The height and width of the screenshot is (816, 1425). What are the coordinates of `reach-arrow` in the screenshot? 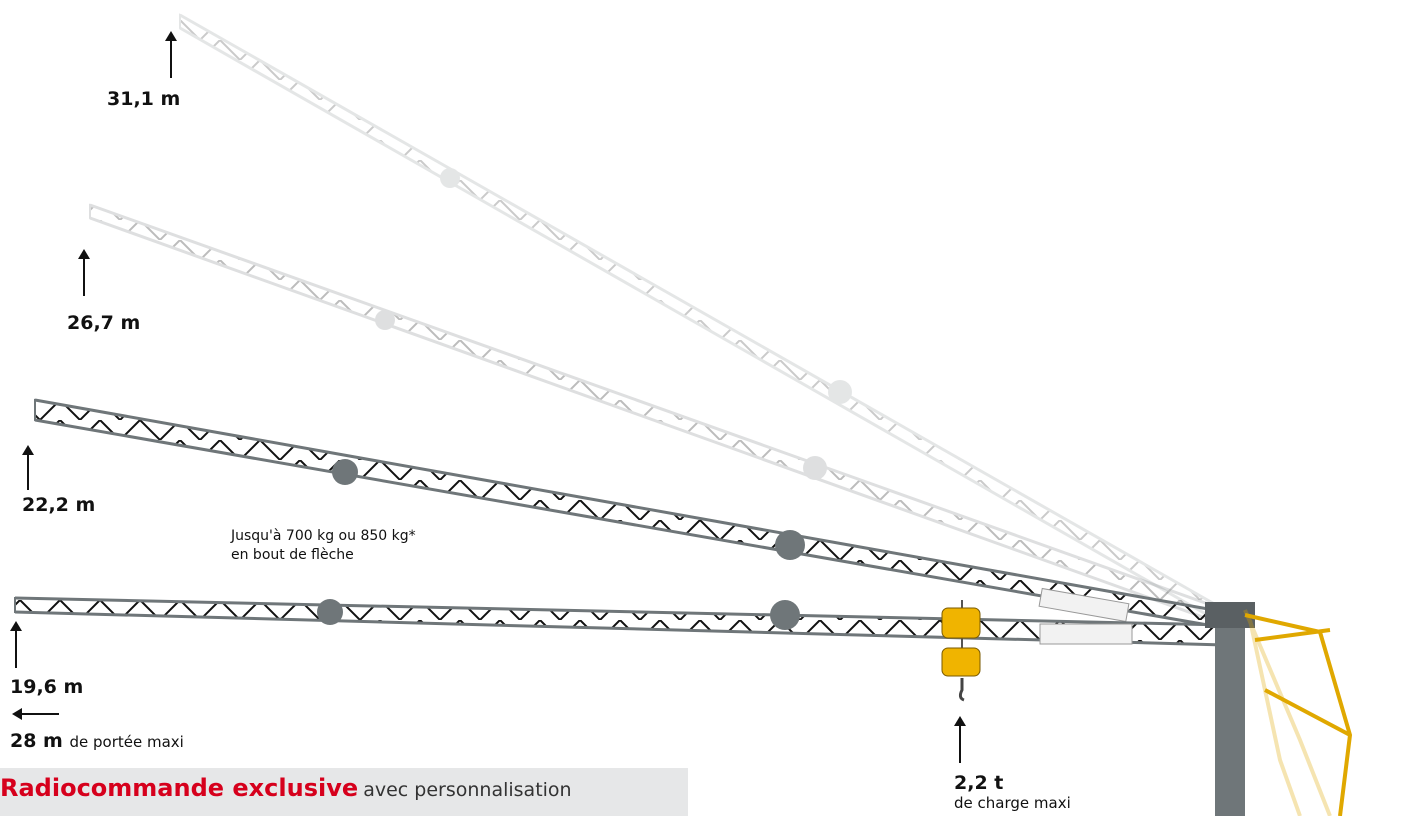 It's located at (35, 714).